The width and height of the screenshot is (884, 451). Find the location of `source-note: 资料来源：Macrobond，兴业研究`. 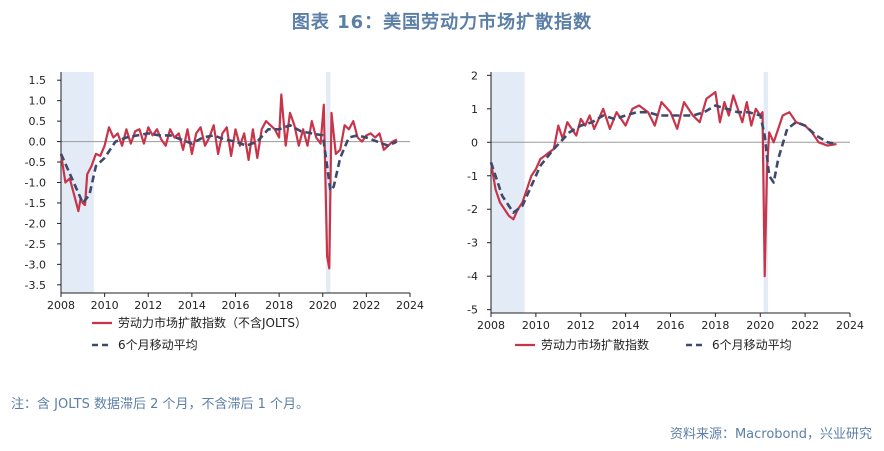

source-note: 资料来源：Macrobond，兴业研究 is located at coordinates (770, 434).